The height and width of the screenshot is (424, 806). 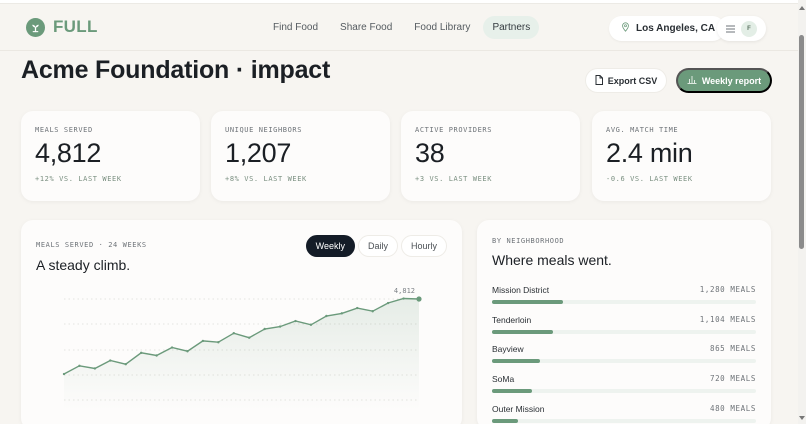 I want to click on toggle-hourly: Hourly, so click(x=423, y=246).